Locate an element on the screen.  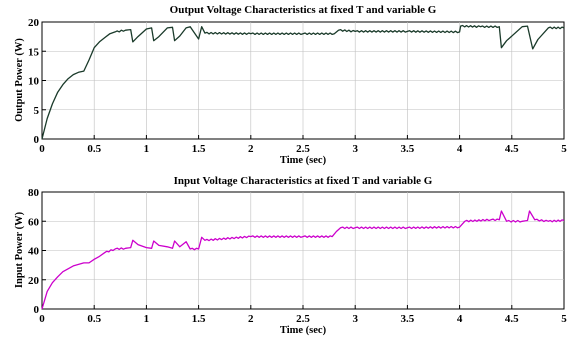
y-axis-label: Input Power (W) is located at coordinates (19, 249).